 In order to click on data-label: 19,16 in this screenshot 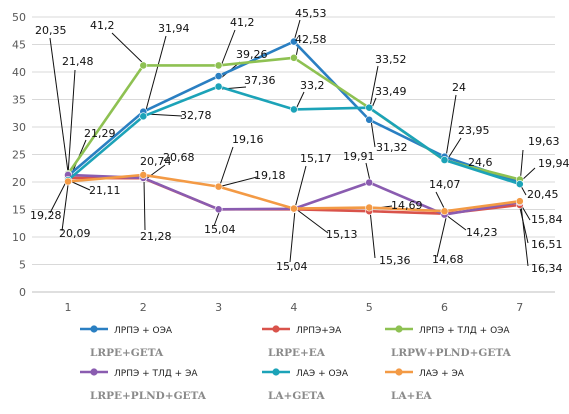, I will do `click(248, 139)`.